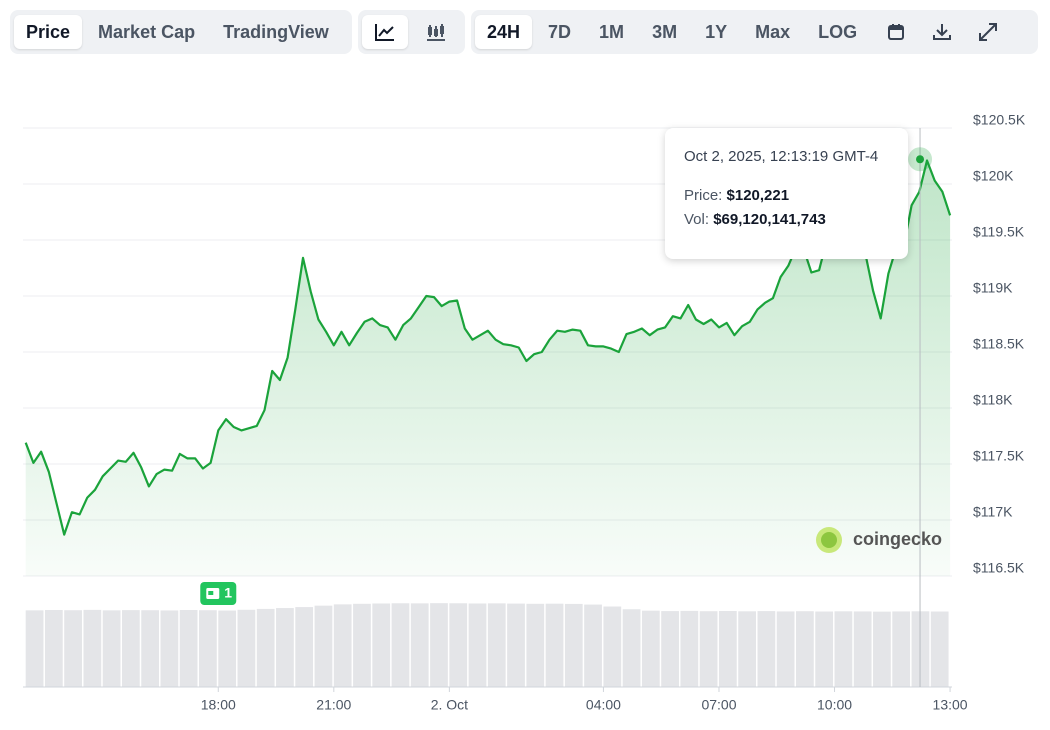 The image size is (1050, 730). Describe the element at coordinates (603, 705) in the screenshot. I see `x-tick-label: 04:00` at that location.